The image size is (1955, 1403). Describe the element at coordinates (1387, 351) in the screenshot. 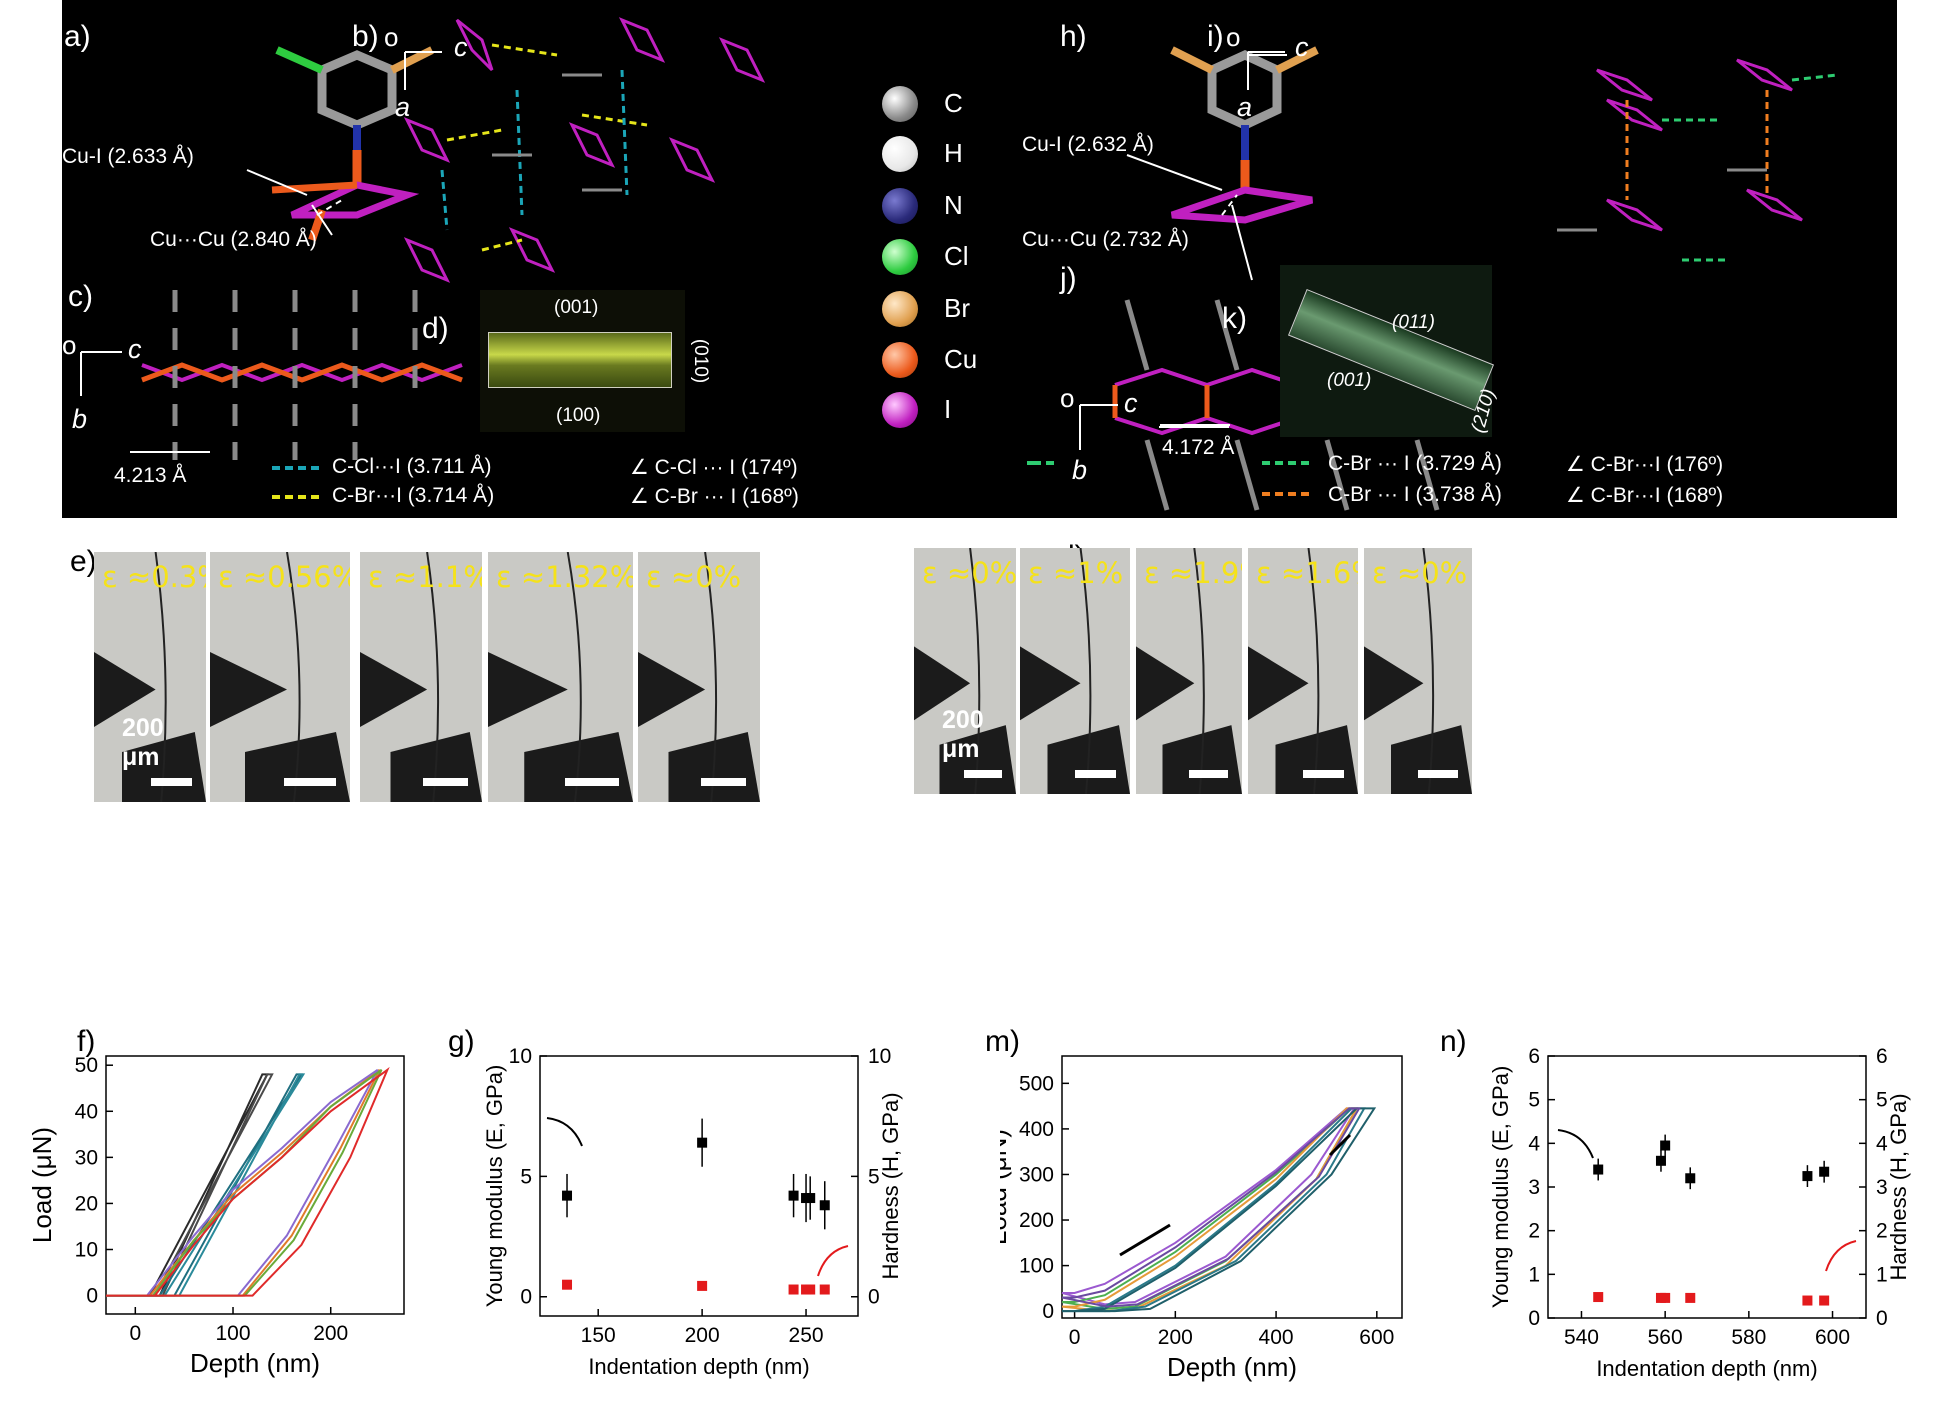

I see `crystal-photo-k` at that location.